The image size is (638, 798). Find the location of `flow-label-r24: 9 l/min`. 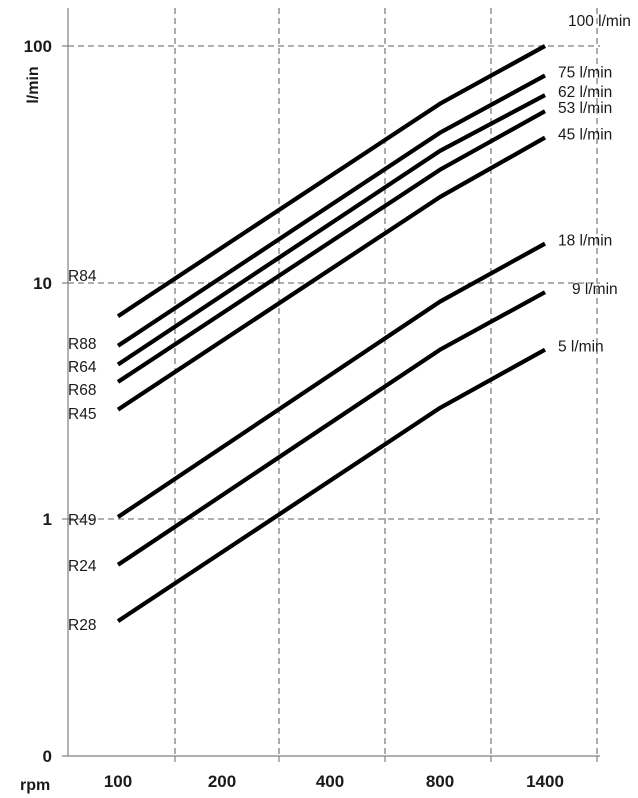

flow-label-r24: 9 l/min is located at coordinates (595, 289).